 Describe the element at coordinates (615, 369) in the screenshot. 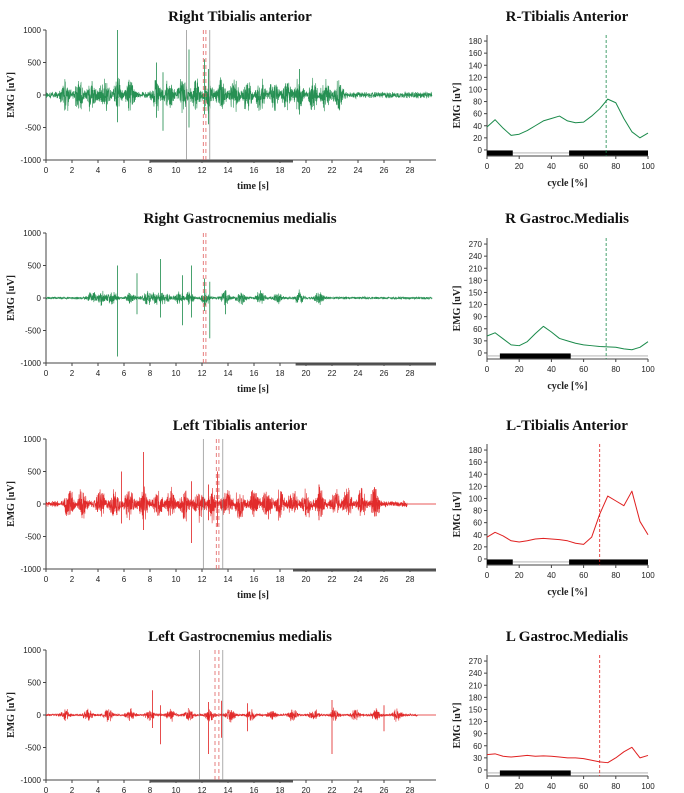

I see `x-tick-label: 80` at that location.